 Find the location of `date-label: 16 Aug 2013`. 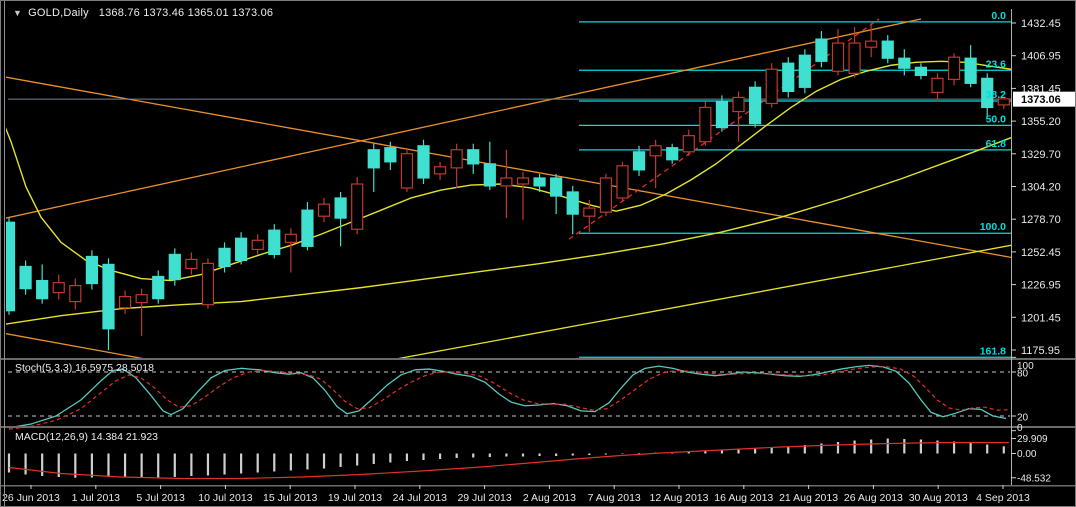

date-label: 16 Aug 2013 is located at coordinates (743, 498).